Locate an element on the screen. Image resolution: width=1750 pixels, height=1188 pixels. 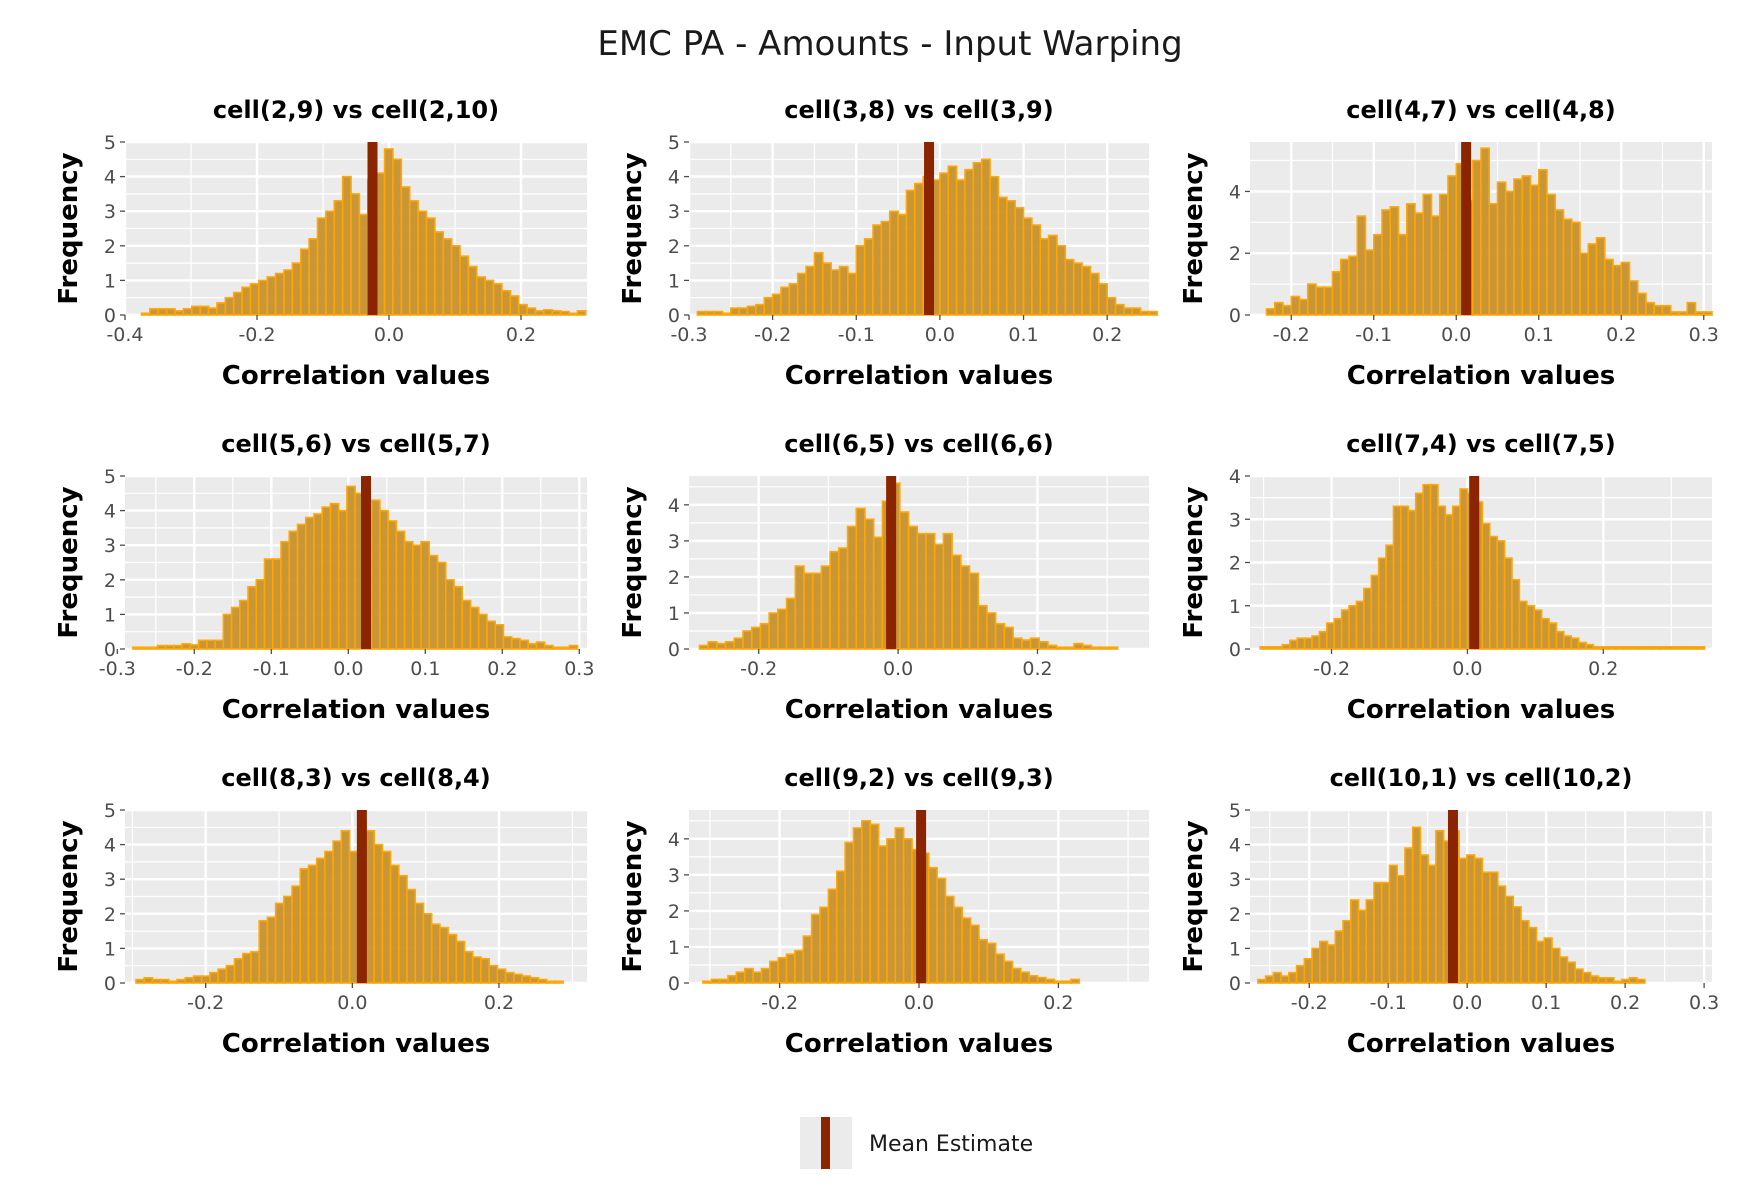
y-axis-title: Frequency is located at coordinates (69, 228).